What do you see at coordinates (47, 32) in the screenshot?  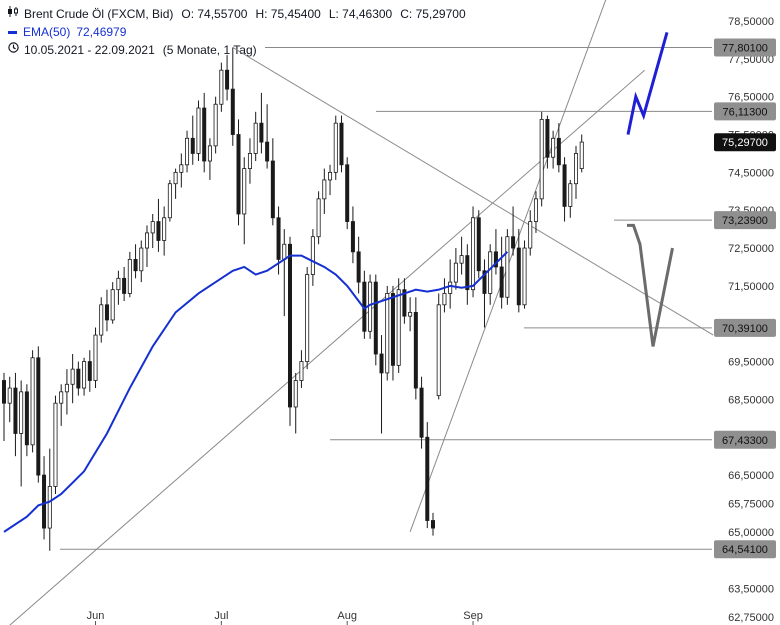 I see `ema-label: EMA(50)` at bounding box center [47, 32].